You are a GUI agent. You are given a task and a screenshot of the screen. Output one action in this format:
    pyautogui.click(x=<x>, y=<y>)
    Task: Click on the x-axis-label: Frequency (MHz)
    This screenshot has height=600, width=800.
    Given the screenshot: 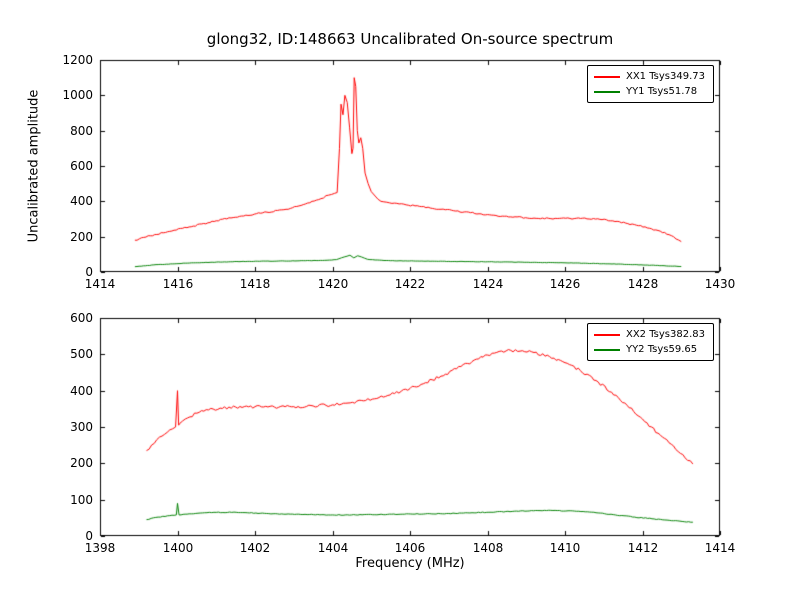 What is the action you would take?
    pyautogui.click(x=410, y=563)
    